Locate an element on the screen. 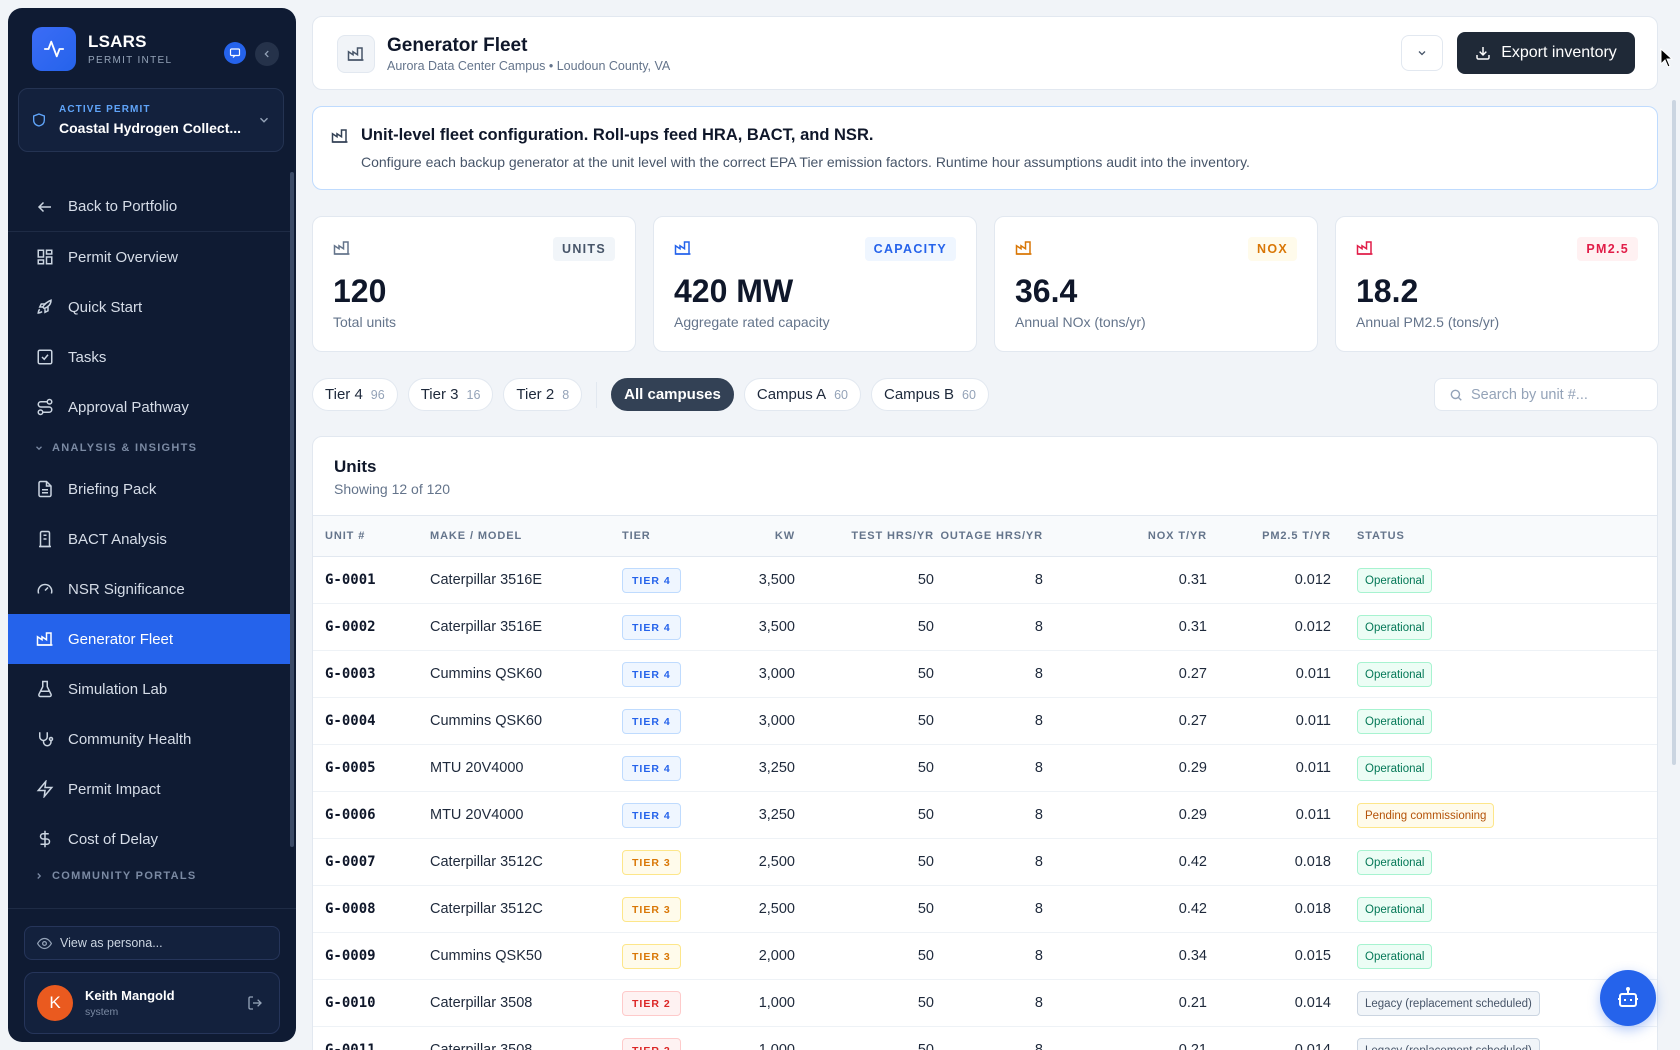 Image resolution: width=1680 pixels, height=1050 pixels. nav-label: Tasks is located at coordinates (87, 357).